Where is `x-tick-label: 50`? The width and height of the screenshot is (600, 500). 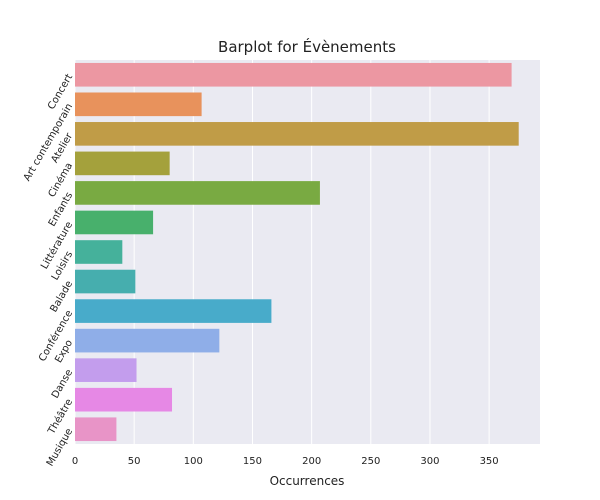 x-tick-label: 50 is located at coordinates (134, 461).